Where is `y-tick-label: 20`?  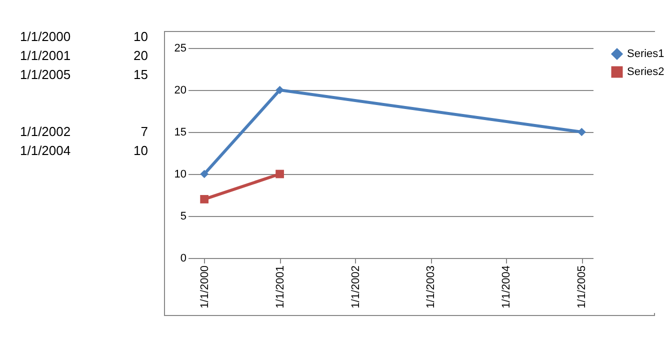
y-tick-label: 20 is located at coordinates (180, 90).